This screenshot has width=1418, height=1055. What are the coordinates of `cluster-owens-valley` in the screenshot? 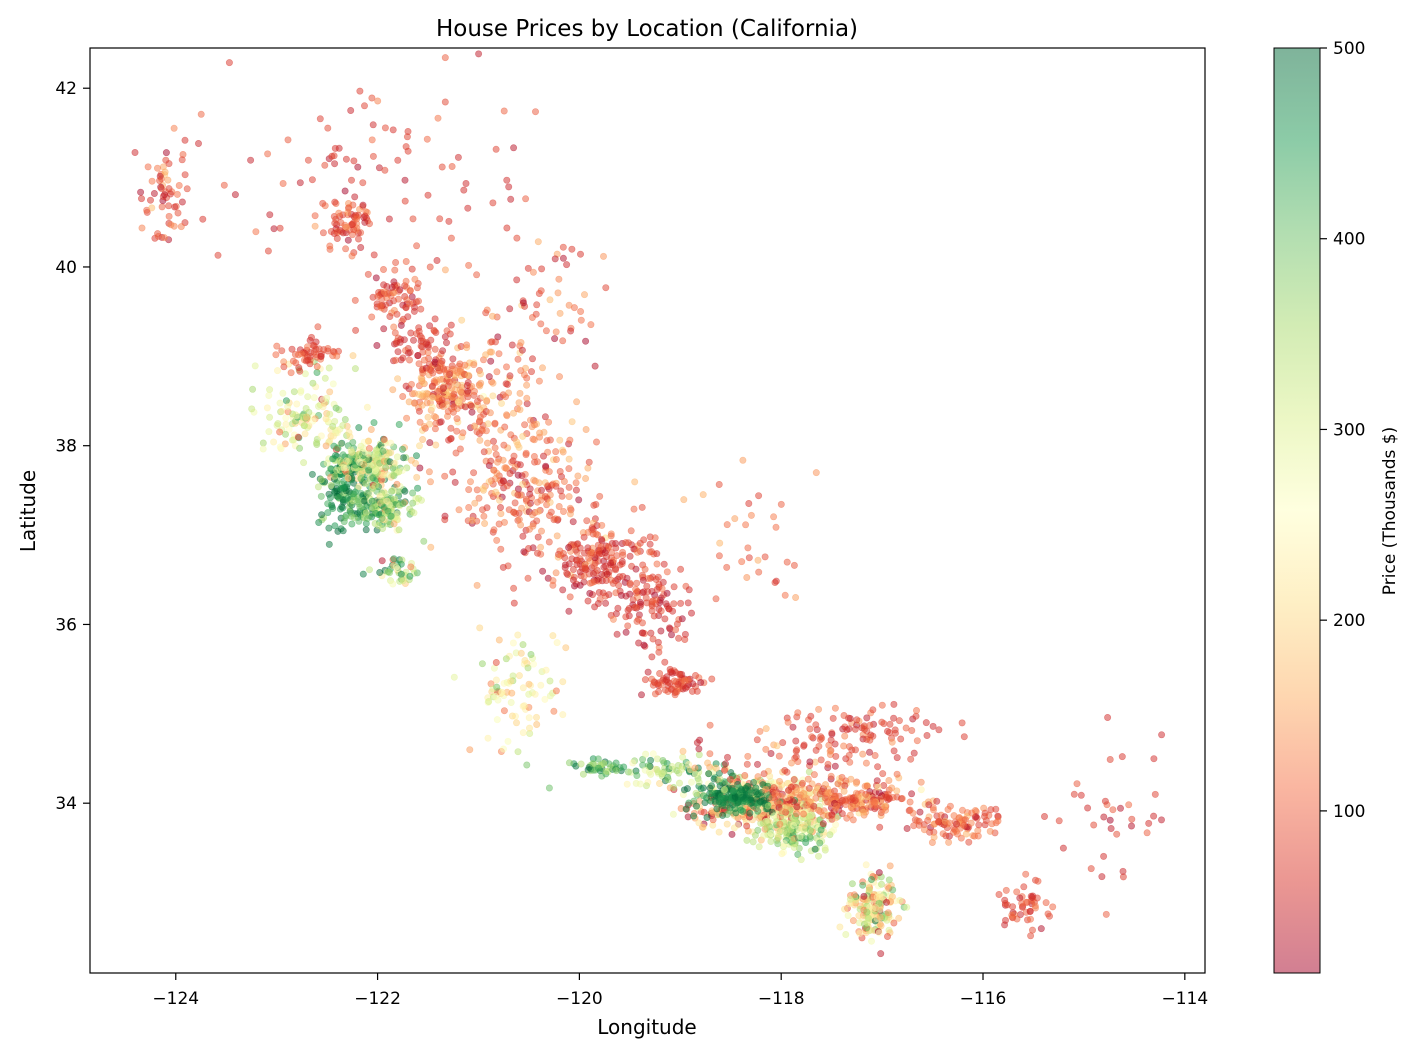 It's located at (750, 528).